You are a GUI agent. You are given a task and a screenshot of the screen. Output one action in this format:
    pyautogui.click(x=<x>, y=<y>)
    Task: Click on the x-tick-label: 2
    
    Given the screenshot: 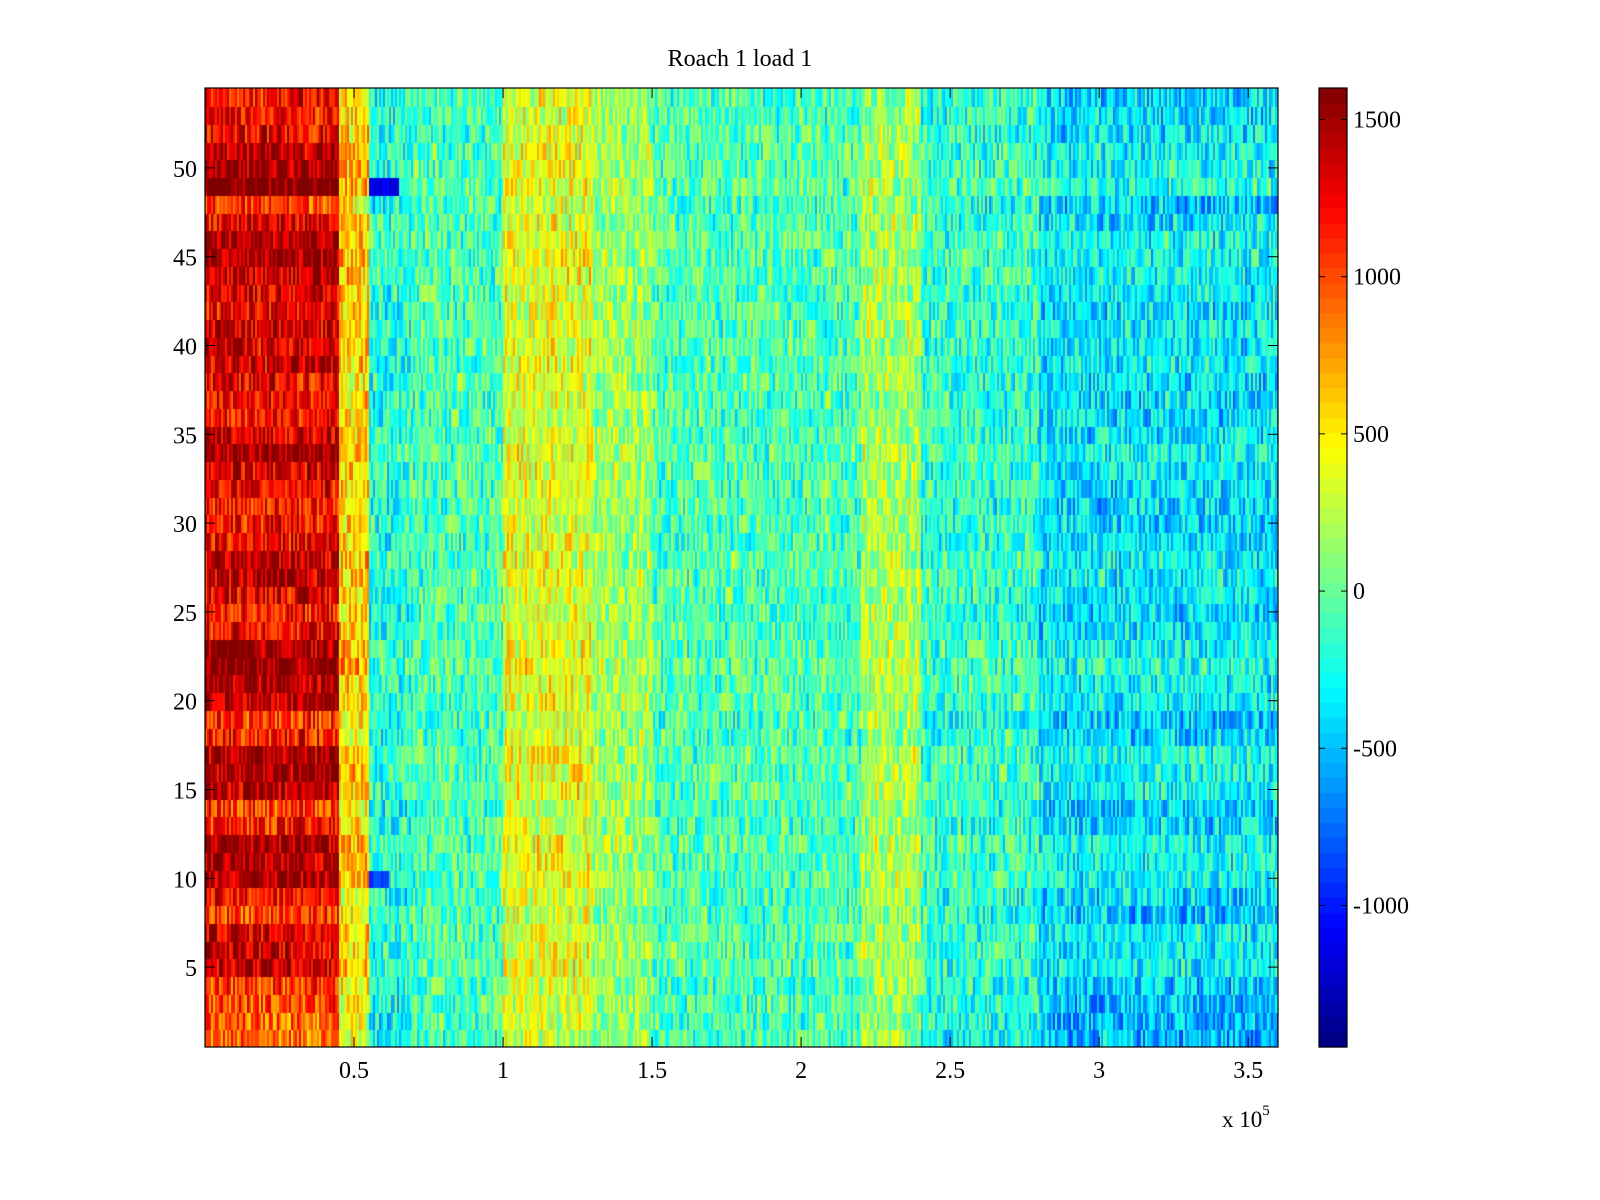 What is the action you would take?
    pyautogui.click(x=801, y=1071)
    